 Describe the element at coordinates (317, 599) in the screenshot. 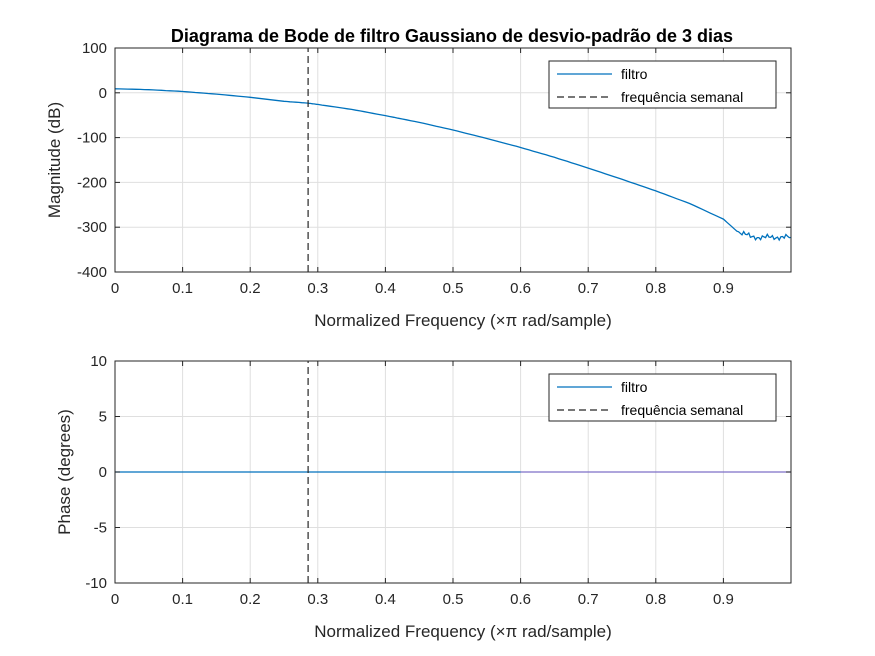

I see `phase-x-tick-label: 0.3` at that location.